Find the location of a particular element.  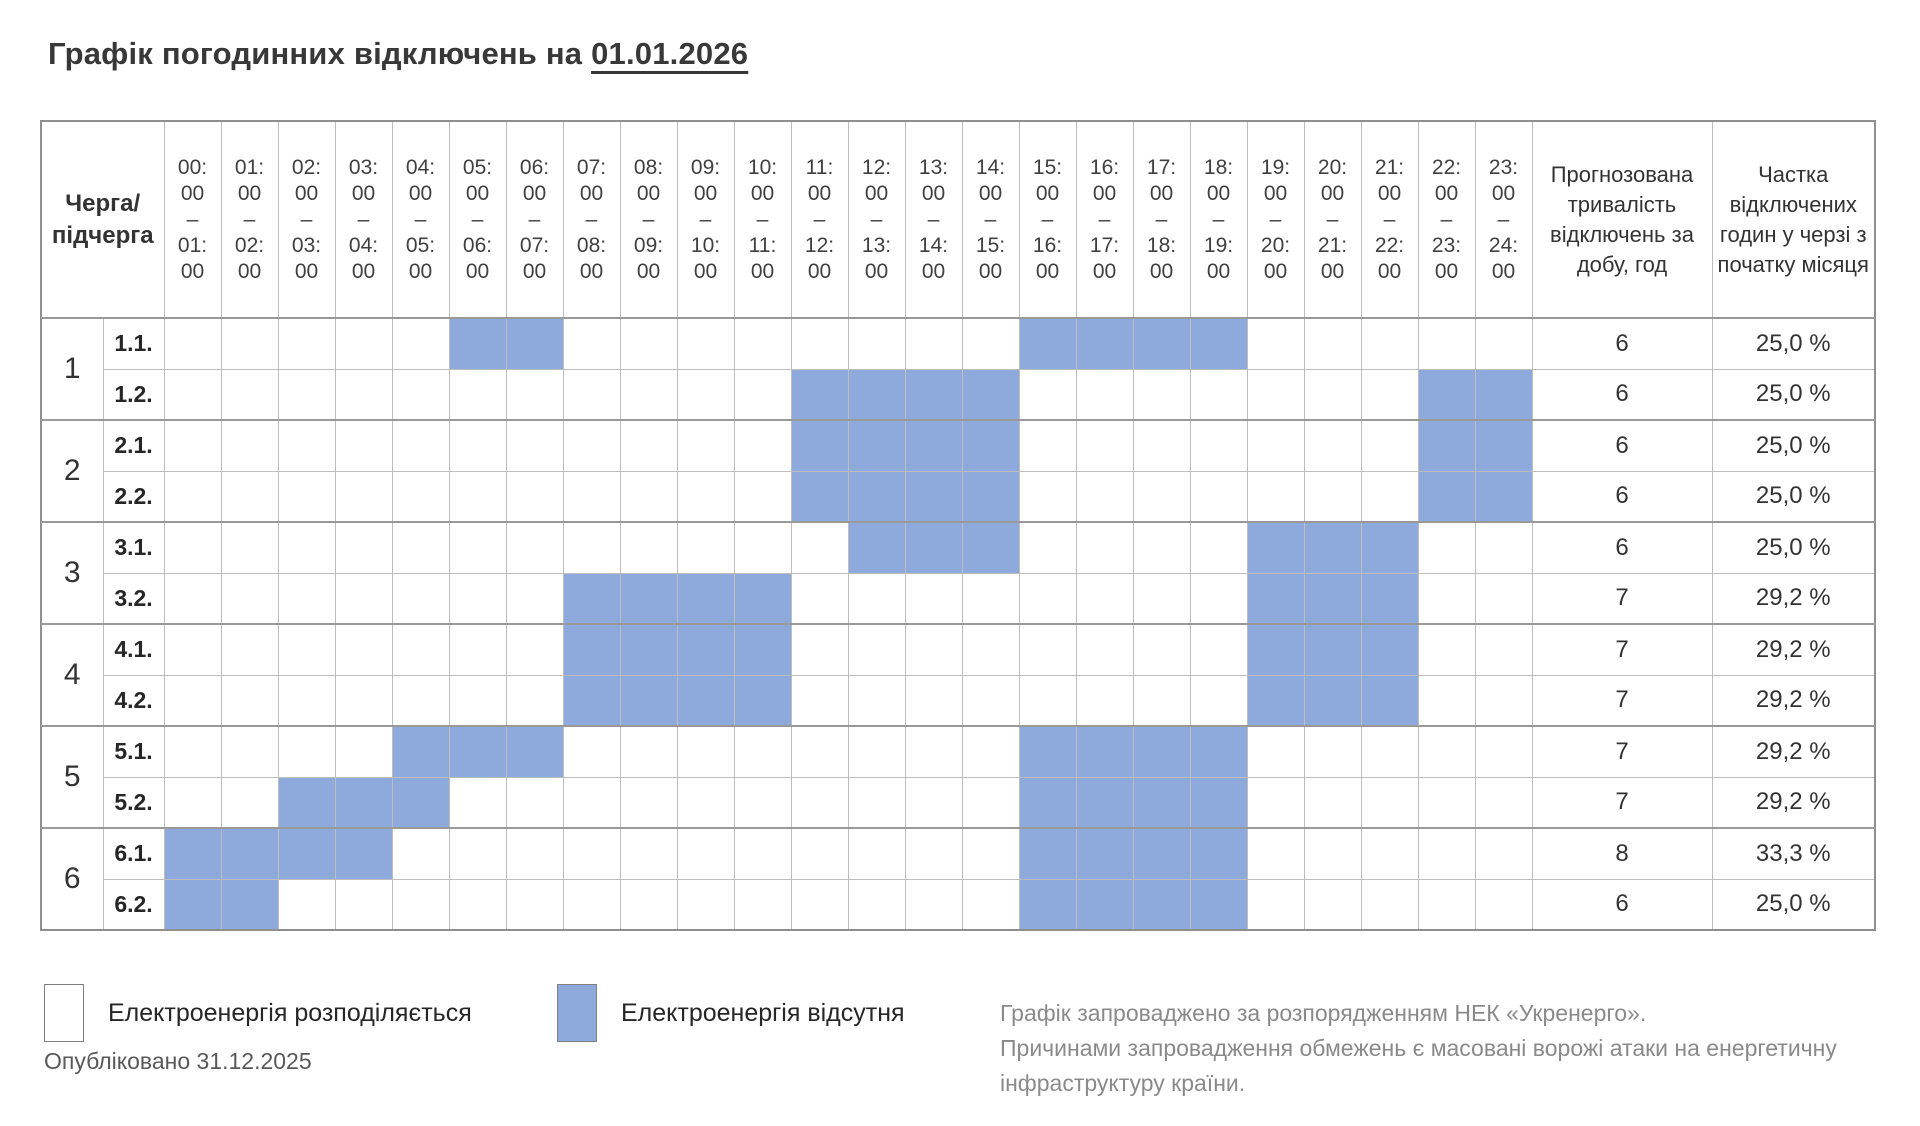

hour-header: 17: 00–18: 00 is located at coordinates (1161, 219).